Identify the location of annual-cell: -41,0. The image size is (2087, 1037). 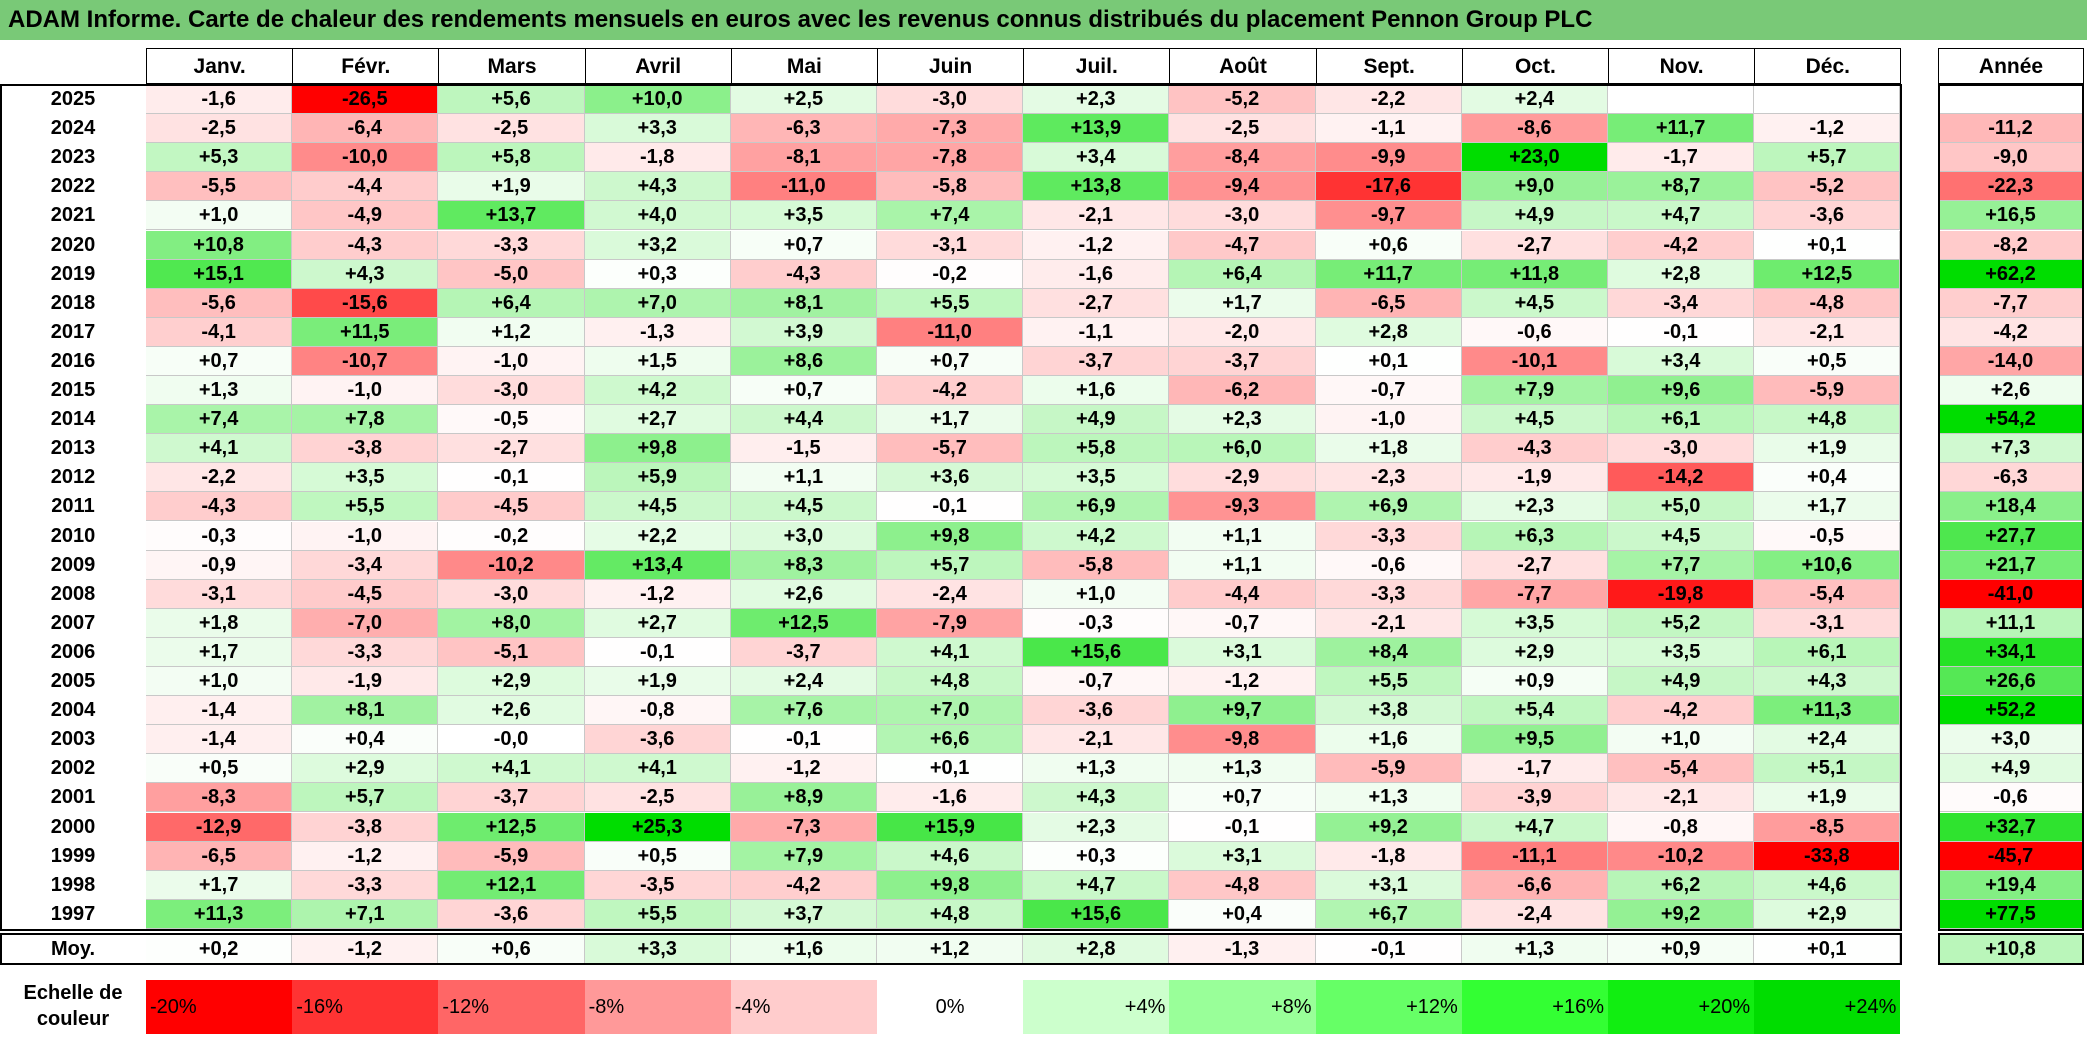
(2011, 594).